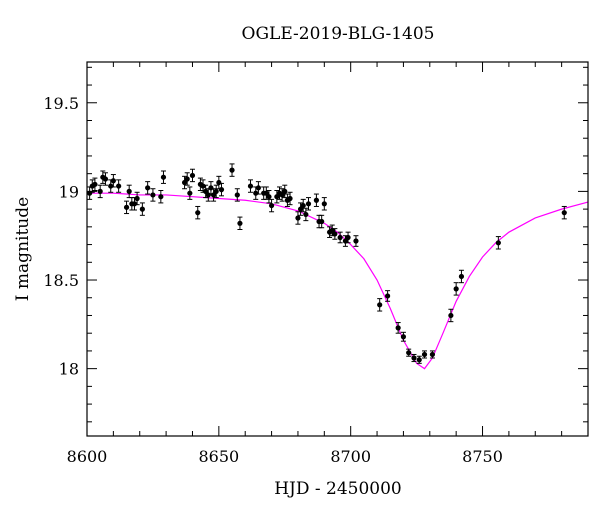 The height and width of the screenshot is (517, 600). Describe the element at coordinates (87, 456) in the screenshot. I see `x-tick-label: 8600` at that location.